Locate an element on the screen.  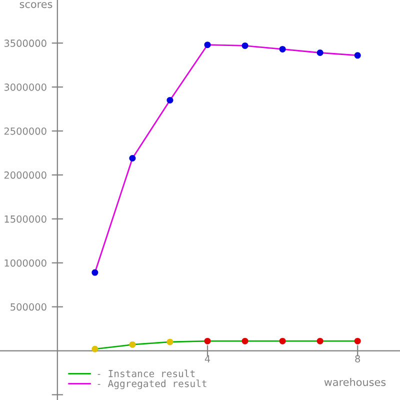
legend-label: - Instance result is located at coordinates (146, 374).